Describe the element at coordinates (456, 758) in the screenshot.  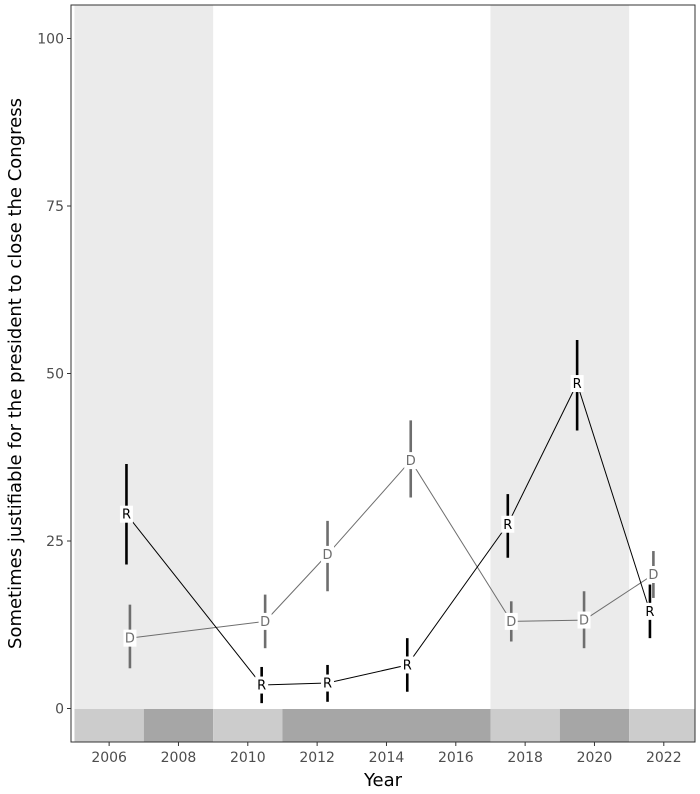
I see `x-tick-label-2016: 2016` at that location.